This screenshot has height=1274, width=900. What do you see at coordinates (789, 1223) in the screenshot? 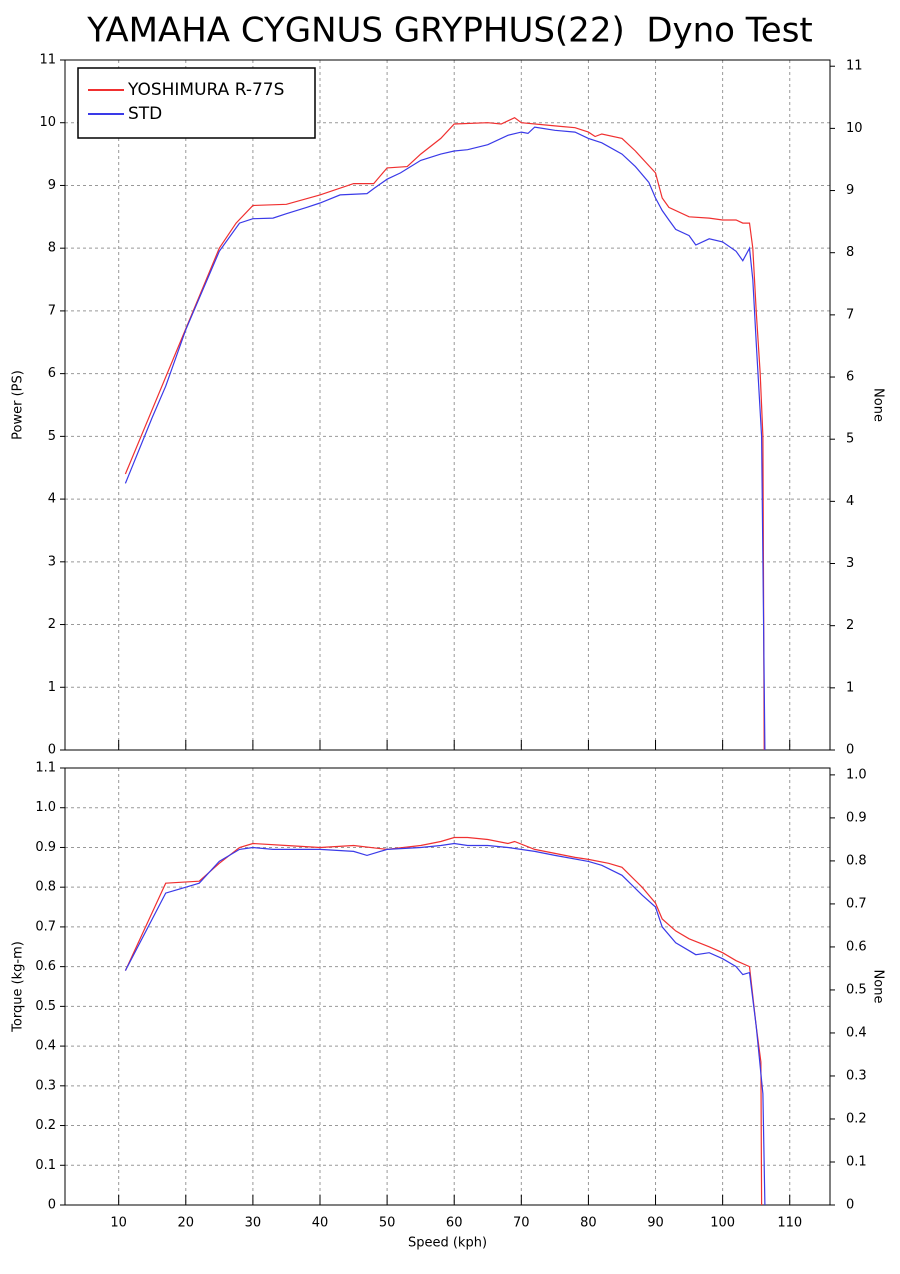
I see `x-tick-label: 110` at bounding box center [789, 1223].